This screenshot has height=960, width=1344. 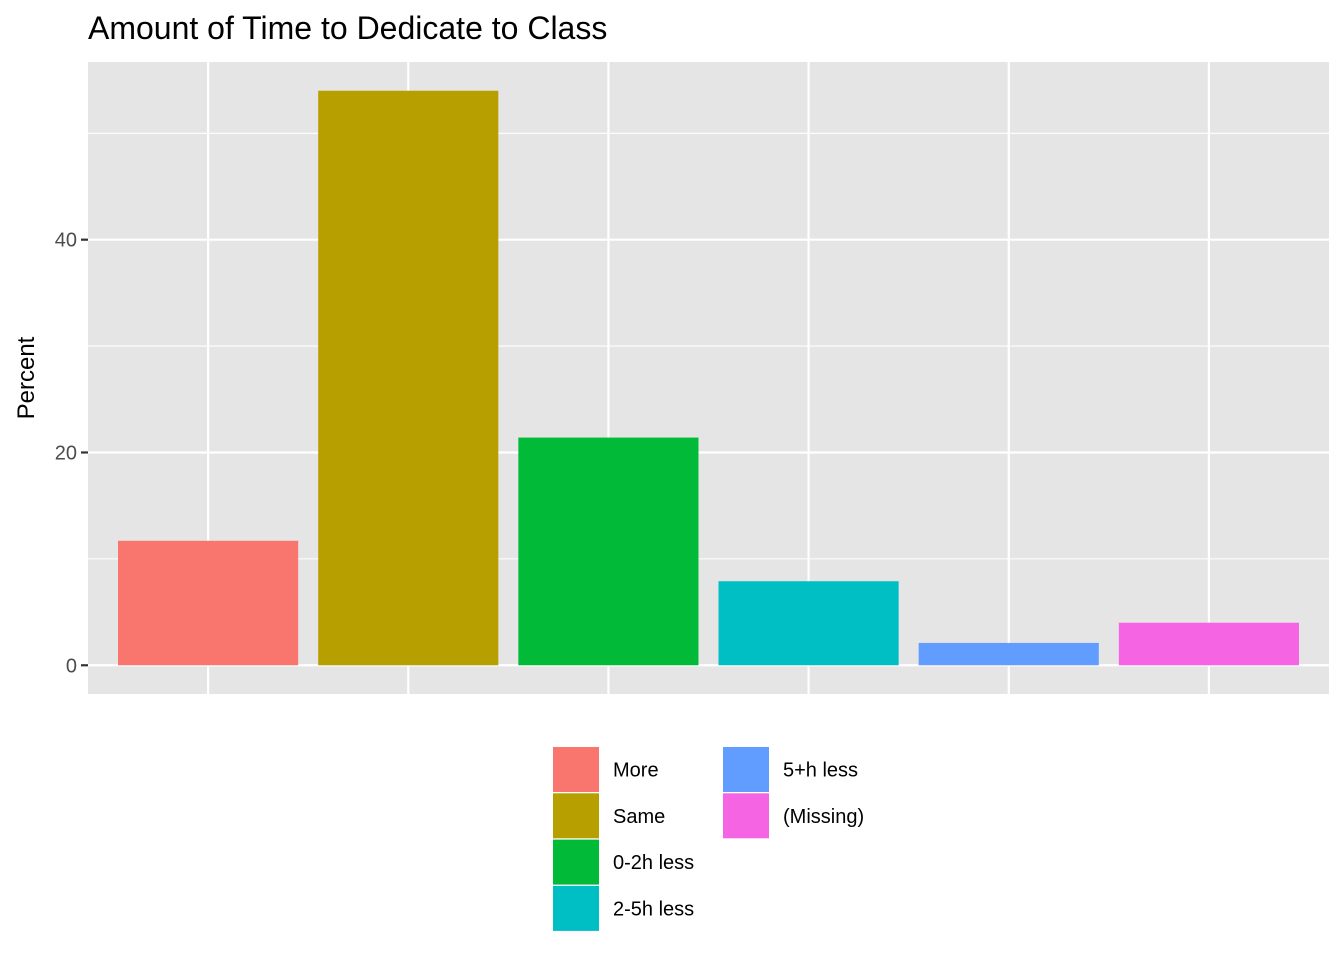 I want to click on legend-item-0-2h-less: 0-2h less, so click(x=623, y=862).